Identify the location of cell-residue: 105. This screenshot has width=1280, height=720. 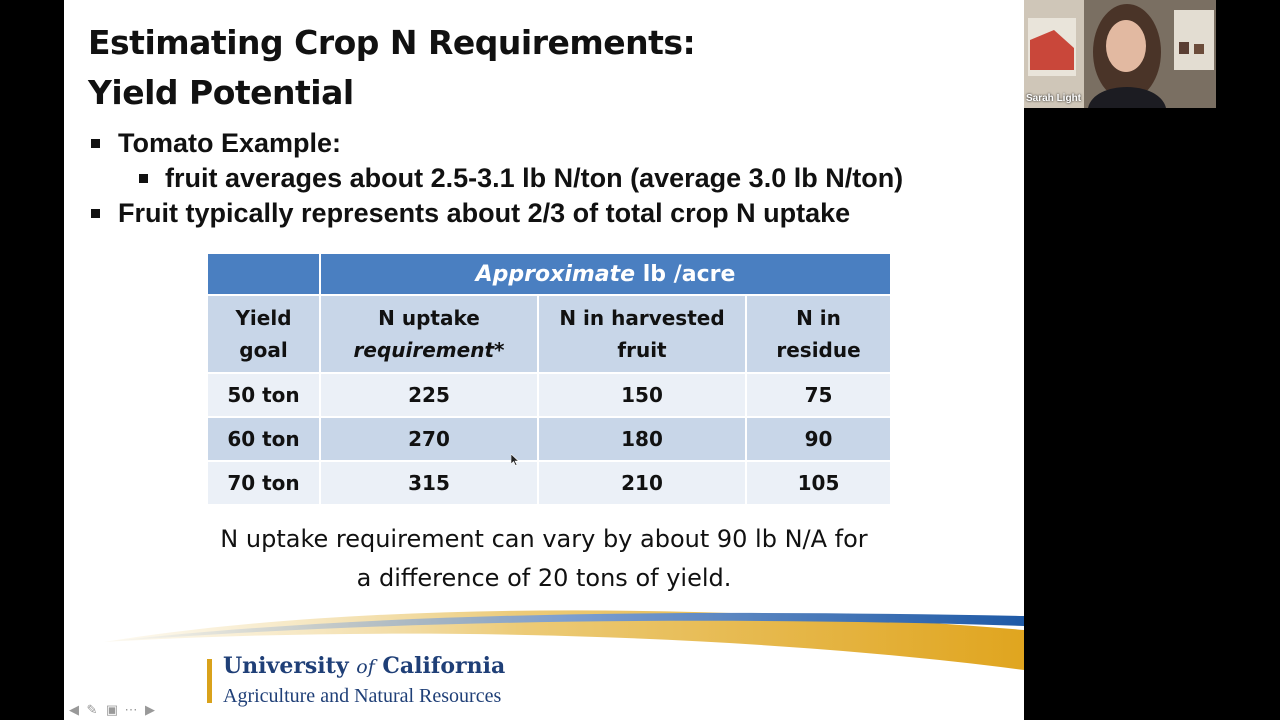
(817, 482).